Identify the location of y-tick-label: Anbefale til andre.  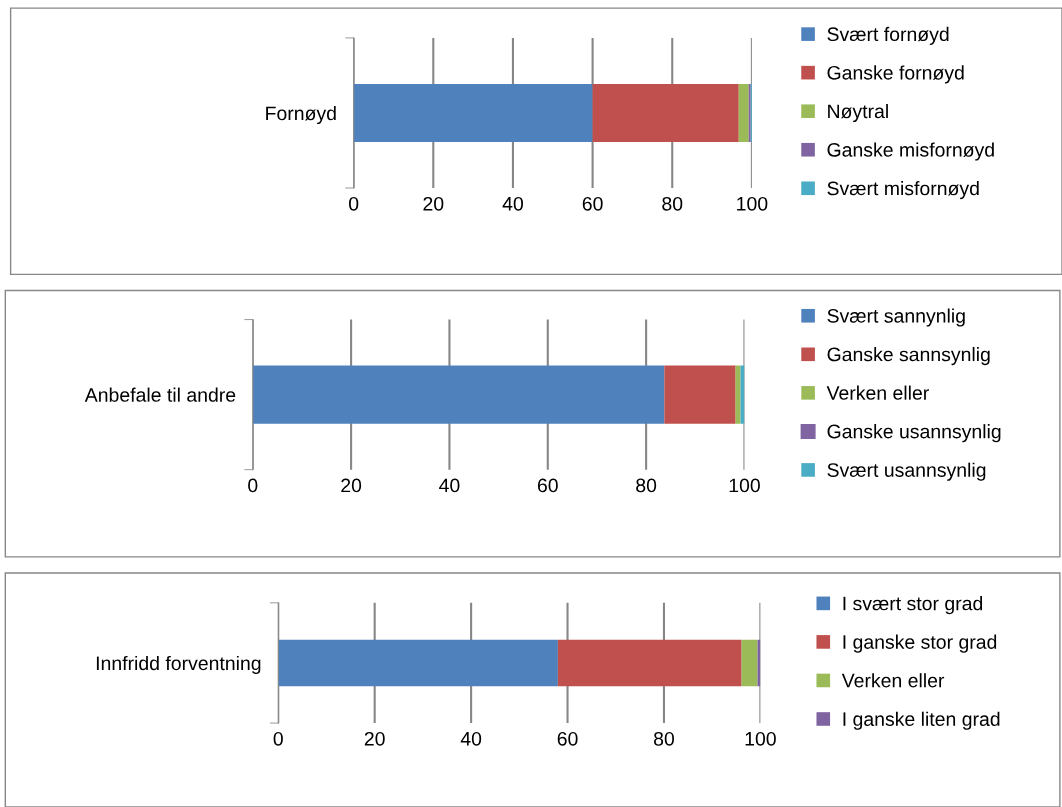
(160, 394).